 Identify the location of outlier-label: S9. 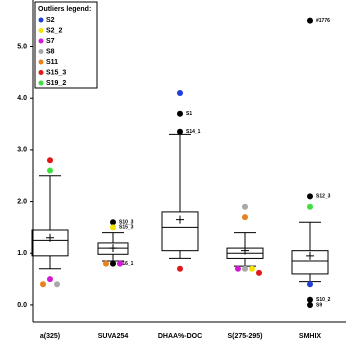
(319, 305).